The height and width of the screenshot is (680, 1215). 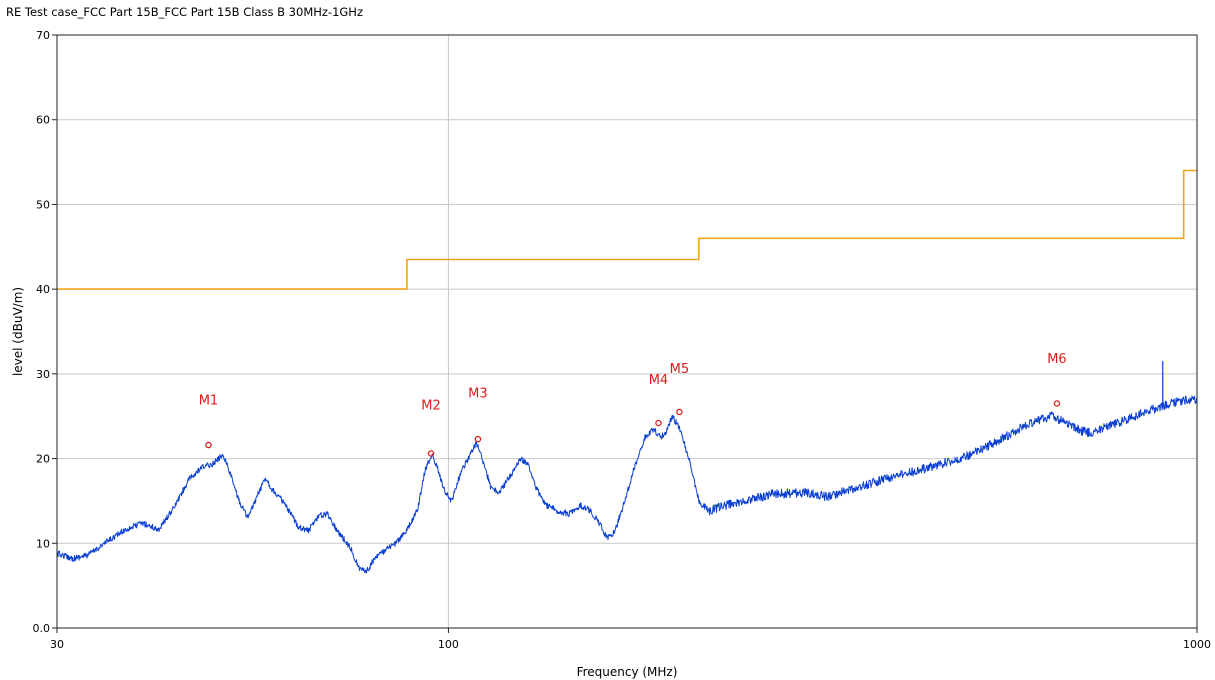 I want to click on marker-label: M6, so click(x=1057, y=359).